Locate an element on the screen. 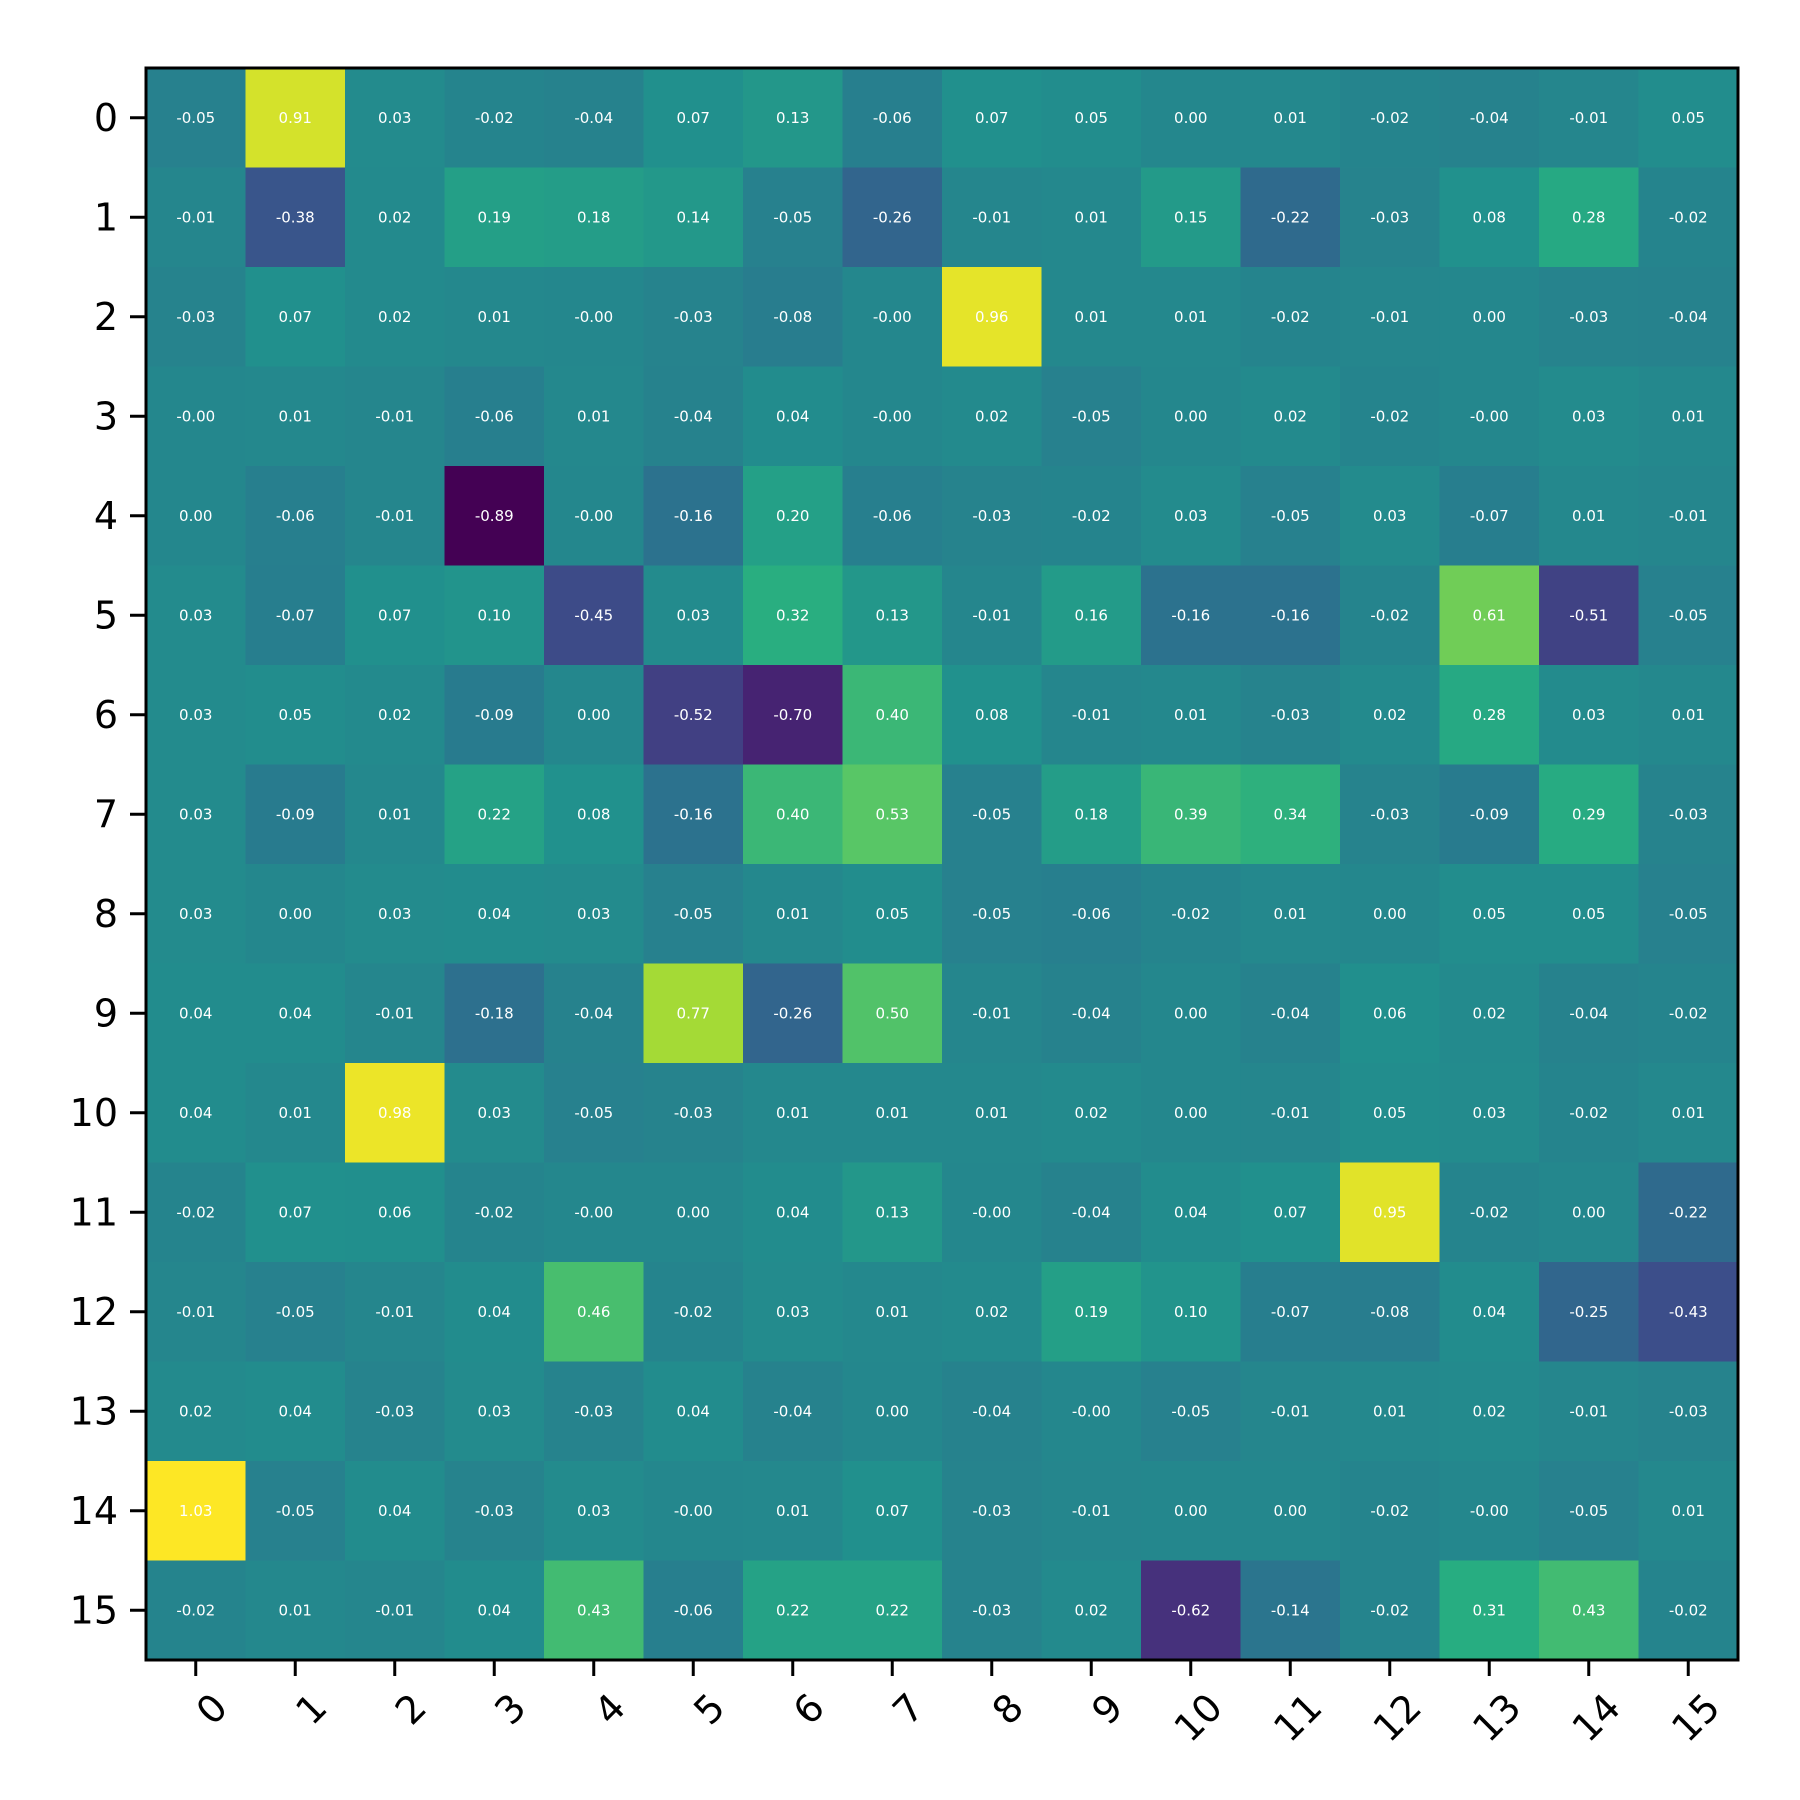 This screenshot has width=1800, height=1800. y-tick-label: 12 is located at coordinates (94, 1312).